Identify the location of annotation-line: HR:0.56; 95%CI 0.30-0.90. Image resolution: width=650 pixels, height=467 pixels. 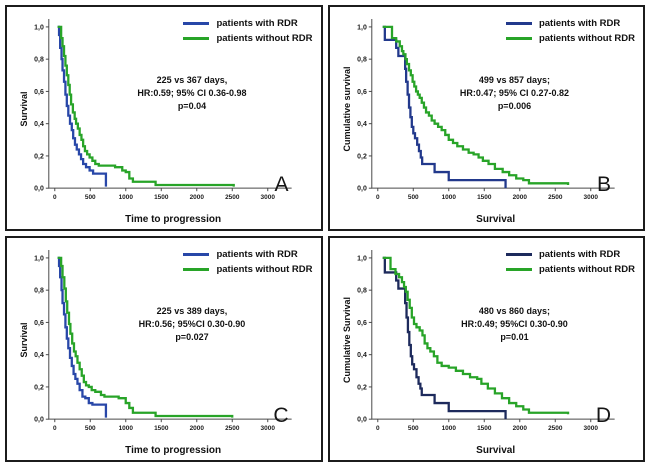
(192, 323).